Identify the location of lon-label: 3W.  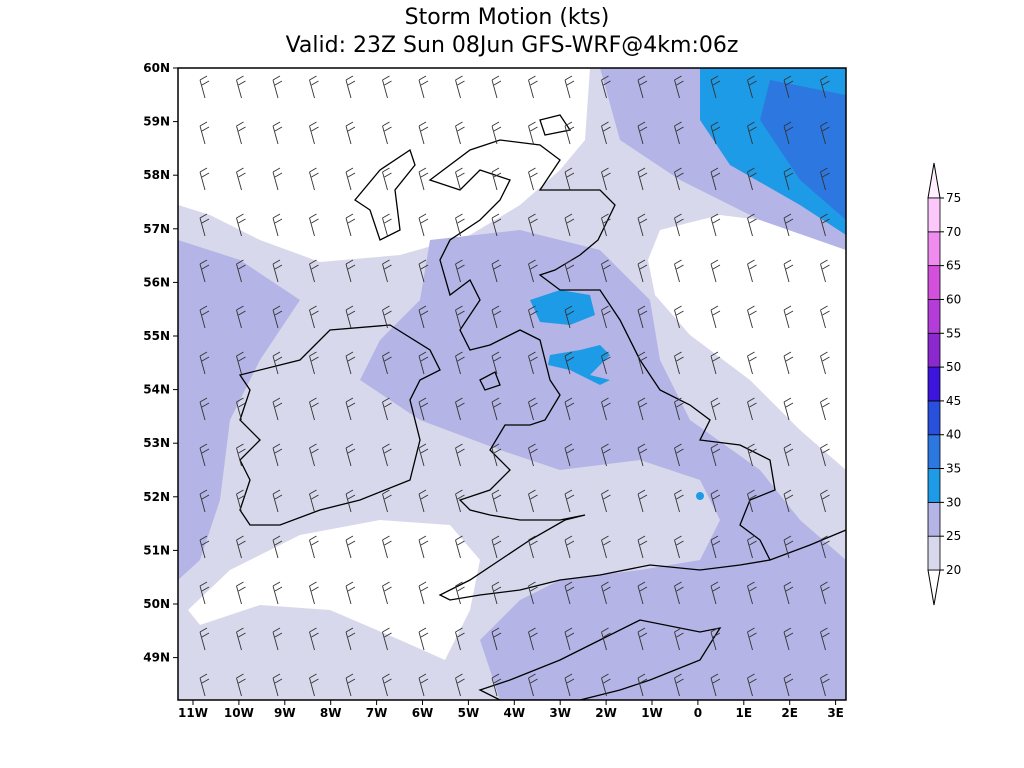
(560, 713).